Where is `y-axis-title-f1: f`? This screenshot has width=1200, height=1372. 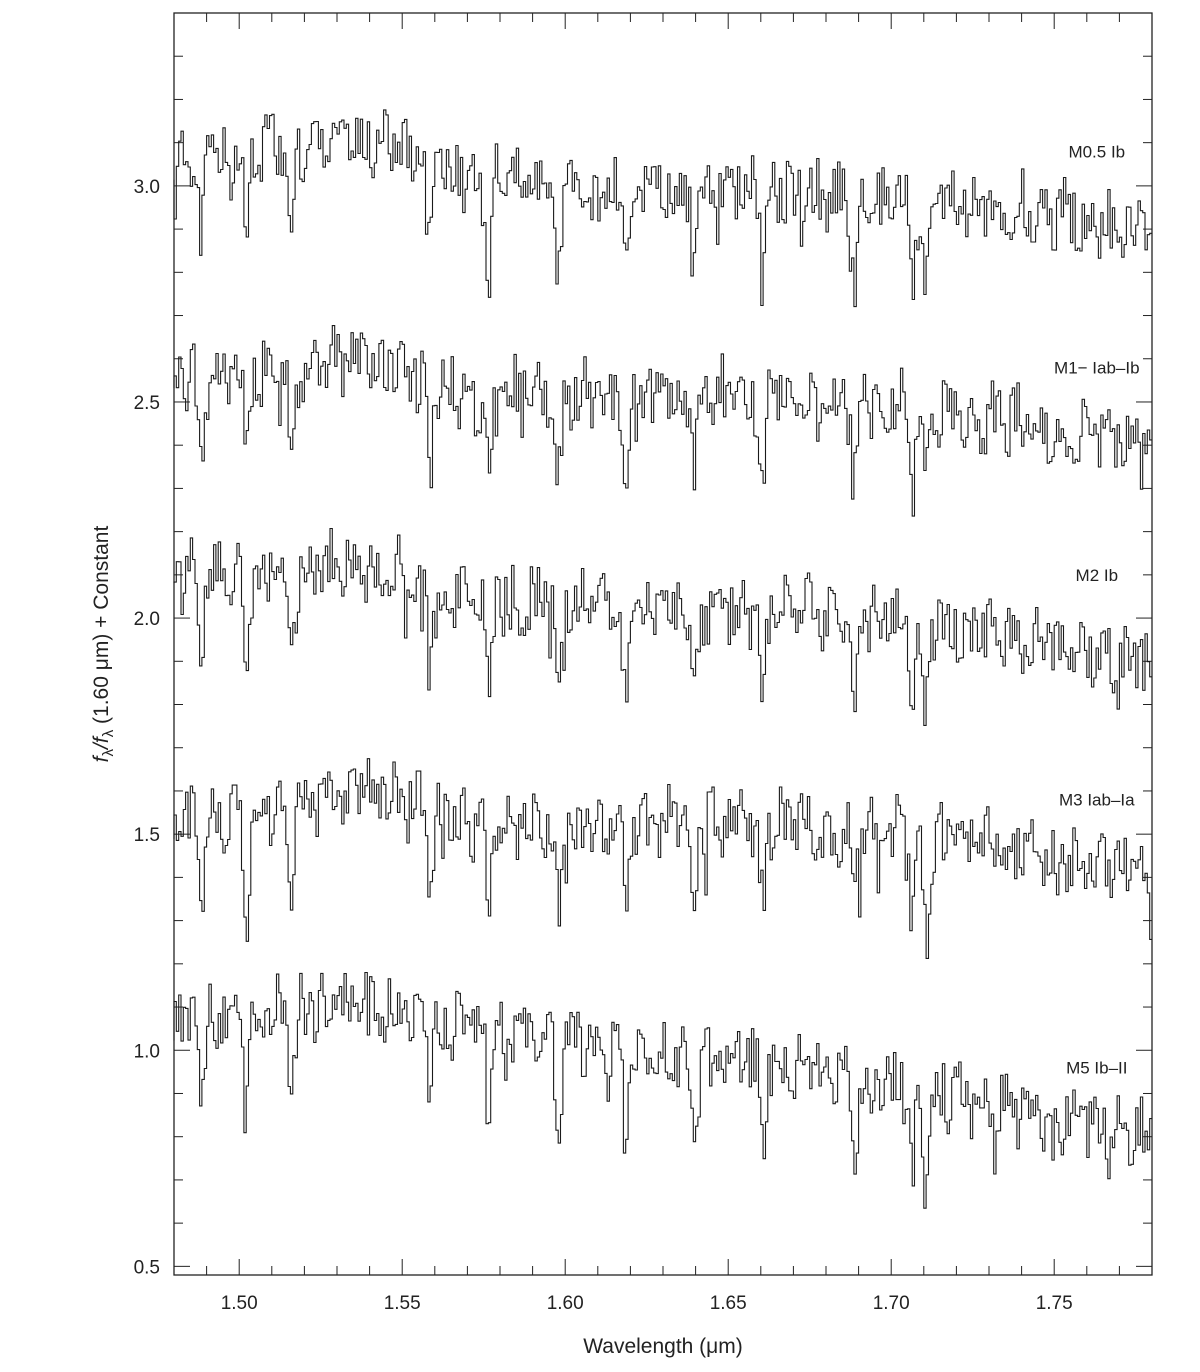 y-axis-title-f1: f is located at coordinates (101, 758).